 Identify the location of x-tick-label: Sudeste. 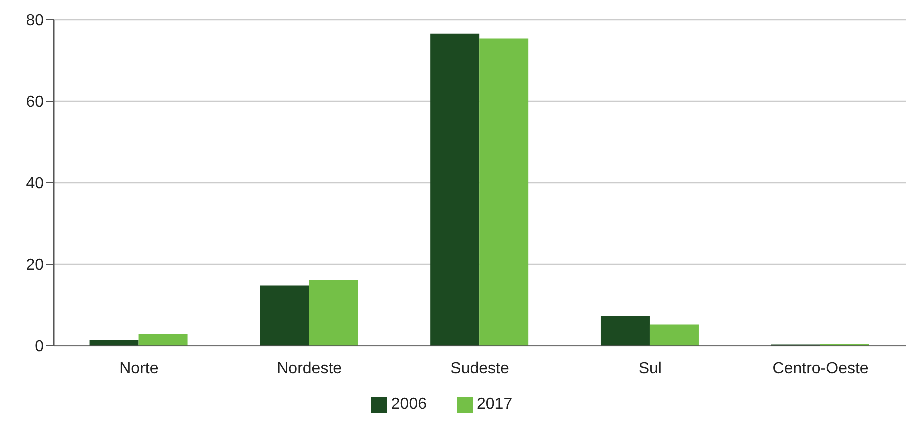
(480, 369).